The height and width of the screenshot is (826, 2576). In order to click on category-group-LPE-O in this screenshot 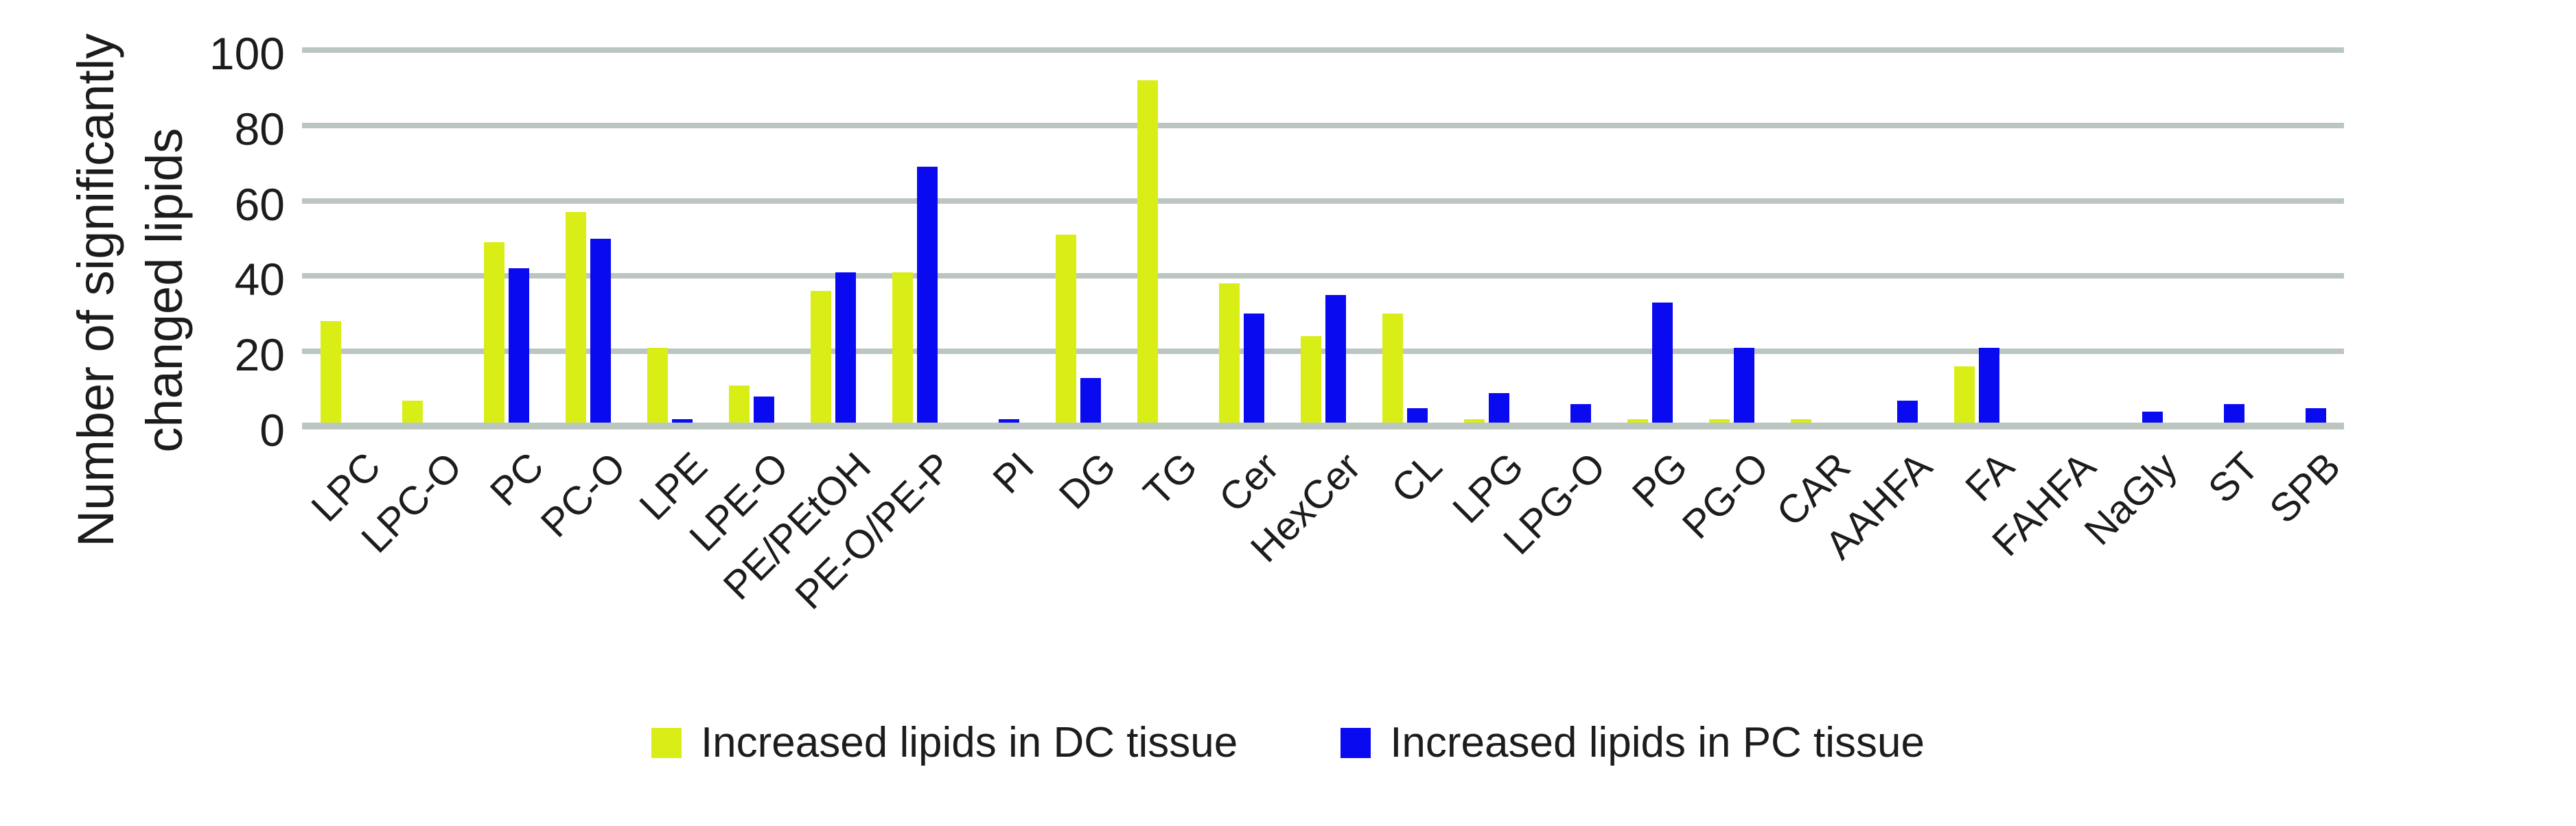, I will do `click(751, 238)`.